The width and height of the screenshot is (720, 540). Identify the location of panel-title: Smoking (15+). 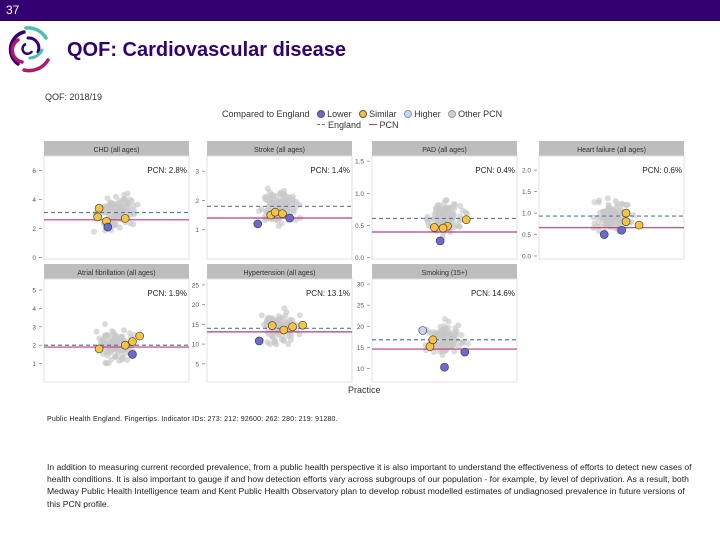
(445, 273).